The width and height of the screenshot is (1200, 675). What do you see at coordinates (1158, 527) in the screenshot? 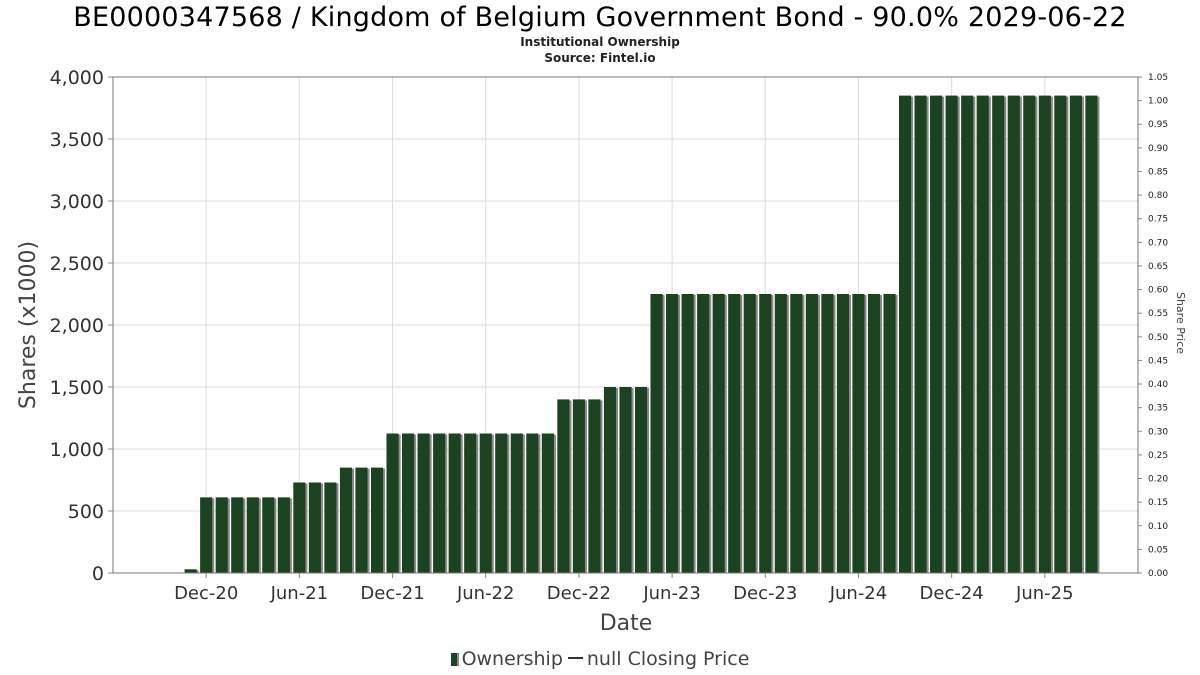
I see `y2-tick-label: 0.10` at bounding box center [1158, 527].